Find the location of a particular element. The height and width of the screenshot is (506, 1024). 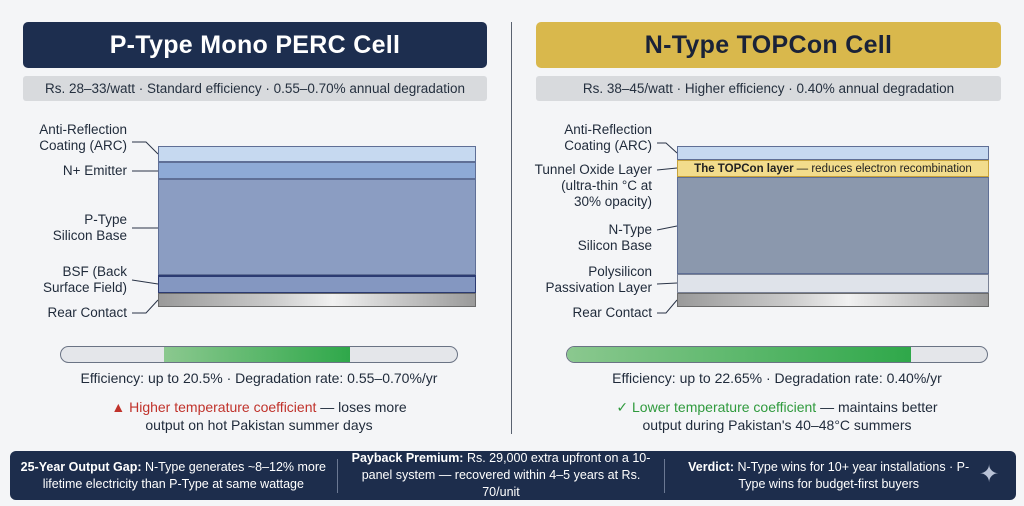

sparkle-icon: ✦ is located at coordinates (989, 474).